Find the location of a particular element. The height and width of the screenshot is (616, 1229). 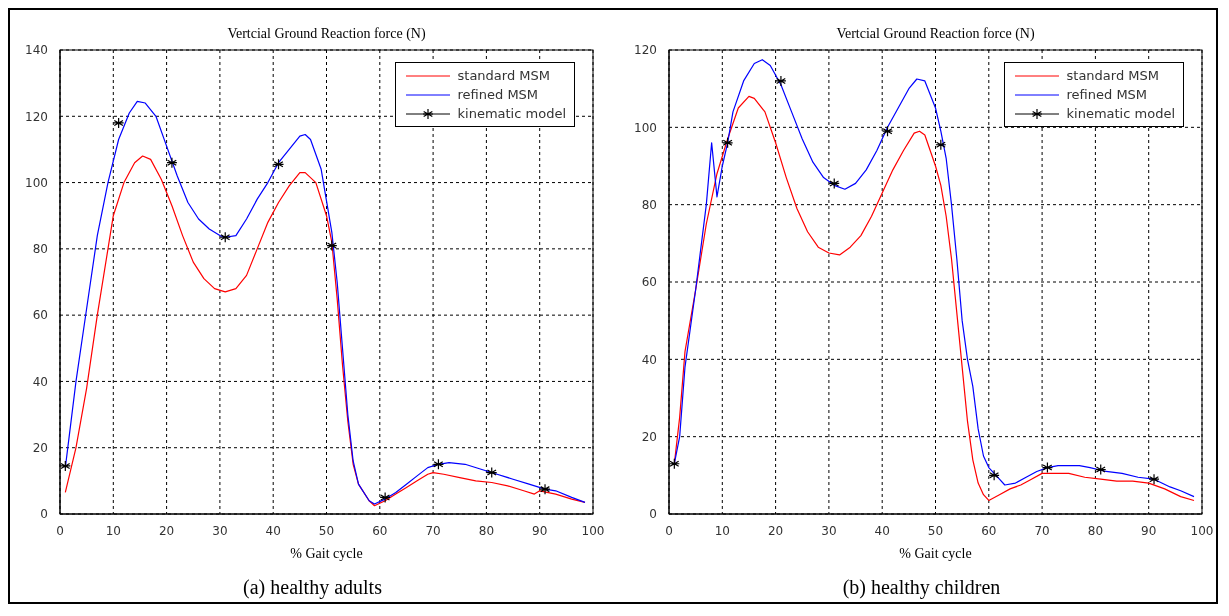

text: (a) healthy adults is located at coordinates (312, 587).